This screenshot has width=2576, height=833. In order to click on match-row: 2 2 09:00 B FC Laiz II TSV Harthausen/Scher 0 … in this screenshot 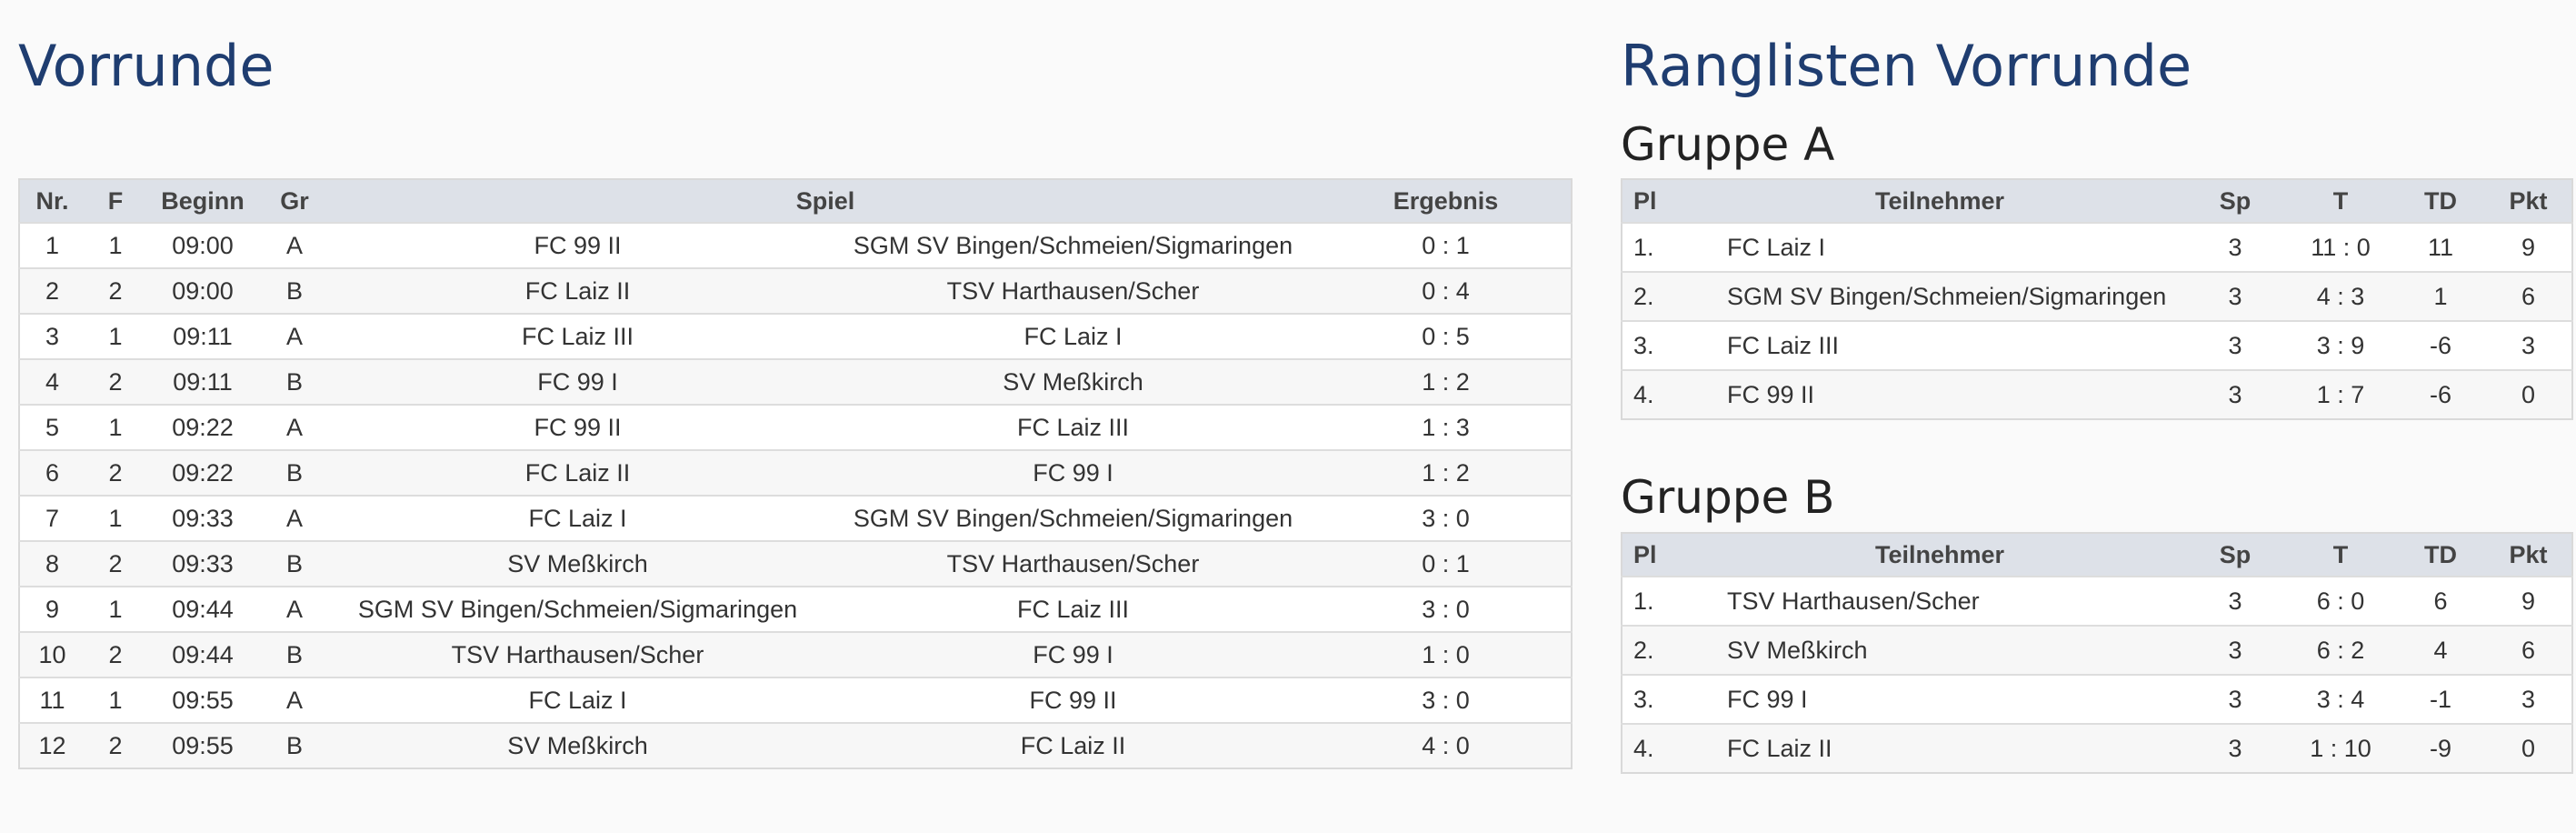, I will do `click(795, 290)`.